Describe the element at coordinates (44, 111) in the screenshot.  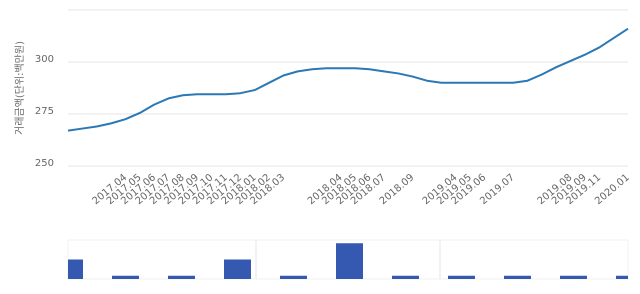
I see `y-tick-label: 275` at that location.